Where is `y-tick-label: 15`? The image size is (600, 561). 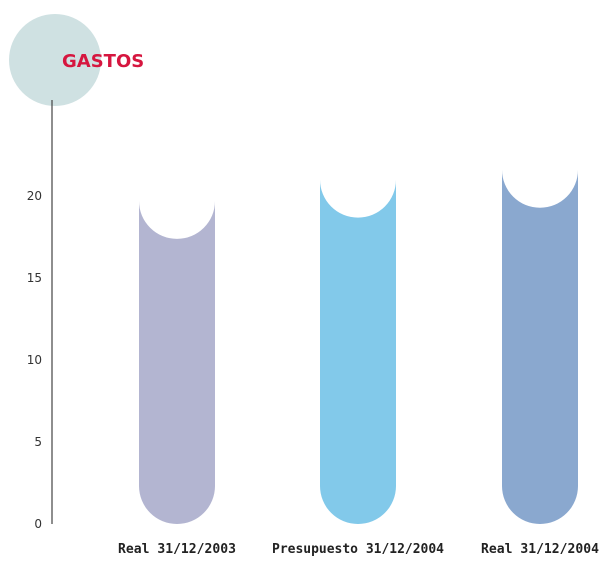 y-tick-label: 15 is located at coordinates (34, 278).